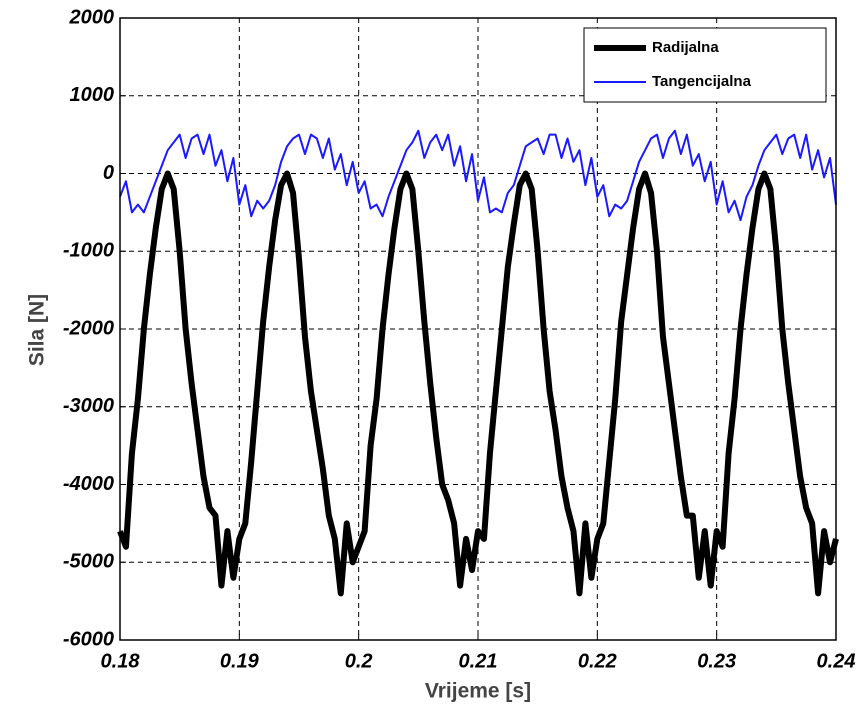 The height and width of the screenshot is (708, 866). I want to click on y-tick-label: -5000, so click(88, 562).